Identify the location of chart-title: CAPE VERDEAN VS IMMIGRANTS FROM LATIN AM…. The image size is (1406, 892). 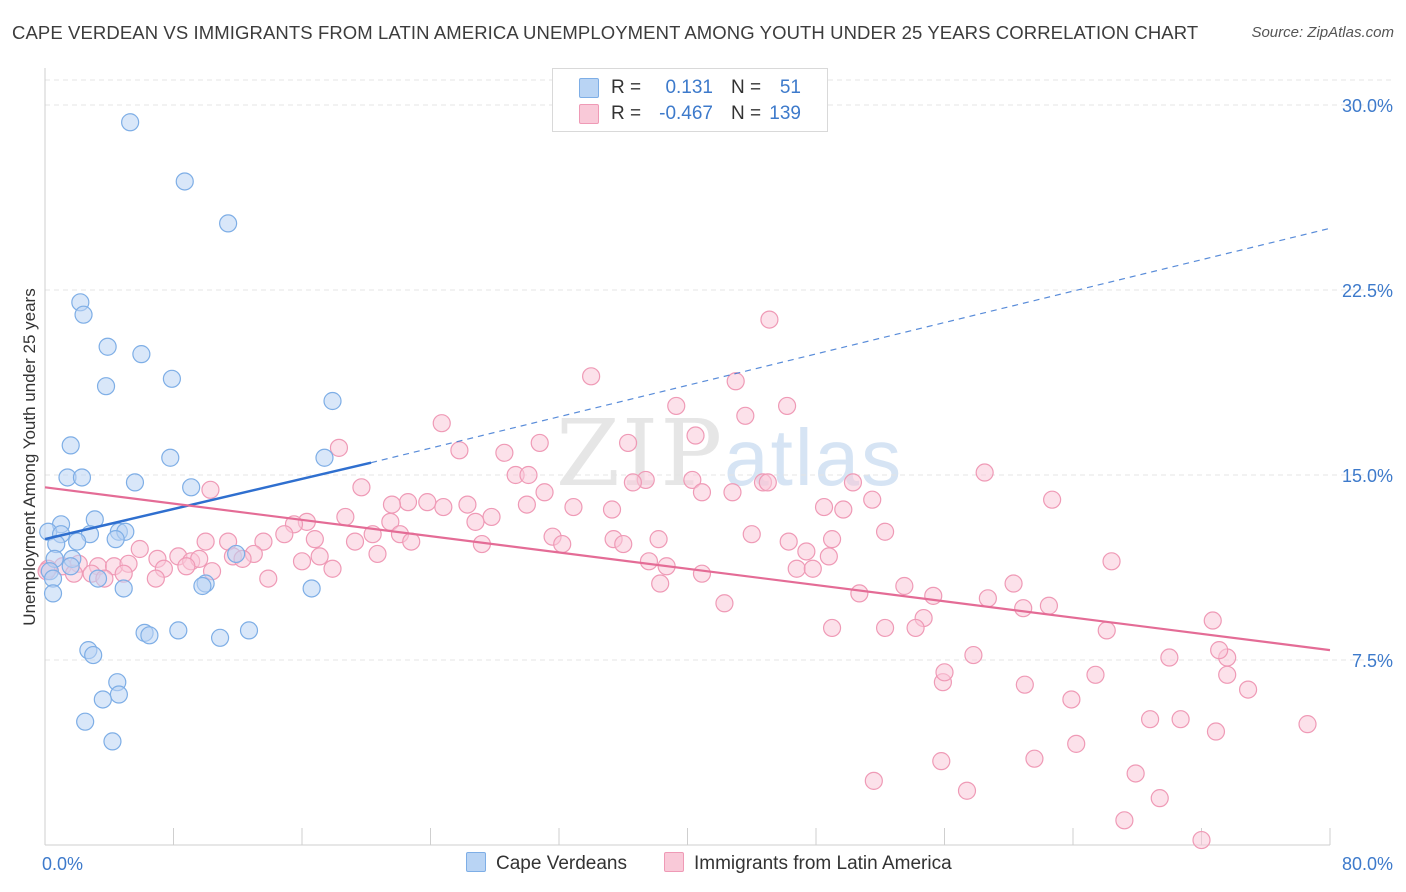
(605, 32).